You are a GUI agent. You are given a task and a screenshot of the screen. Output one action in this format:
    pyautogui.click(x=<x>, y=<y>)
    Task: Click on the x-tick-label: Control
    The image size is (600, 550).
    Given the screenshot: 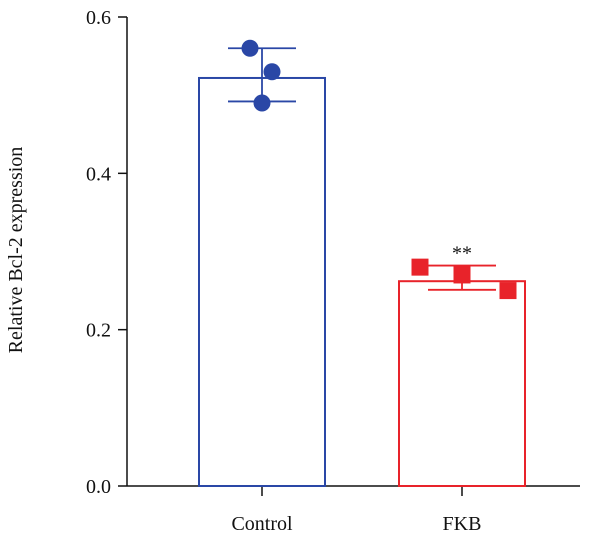 What is the action you would take?
    pyautogui.click(x=262, y=524)
    